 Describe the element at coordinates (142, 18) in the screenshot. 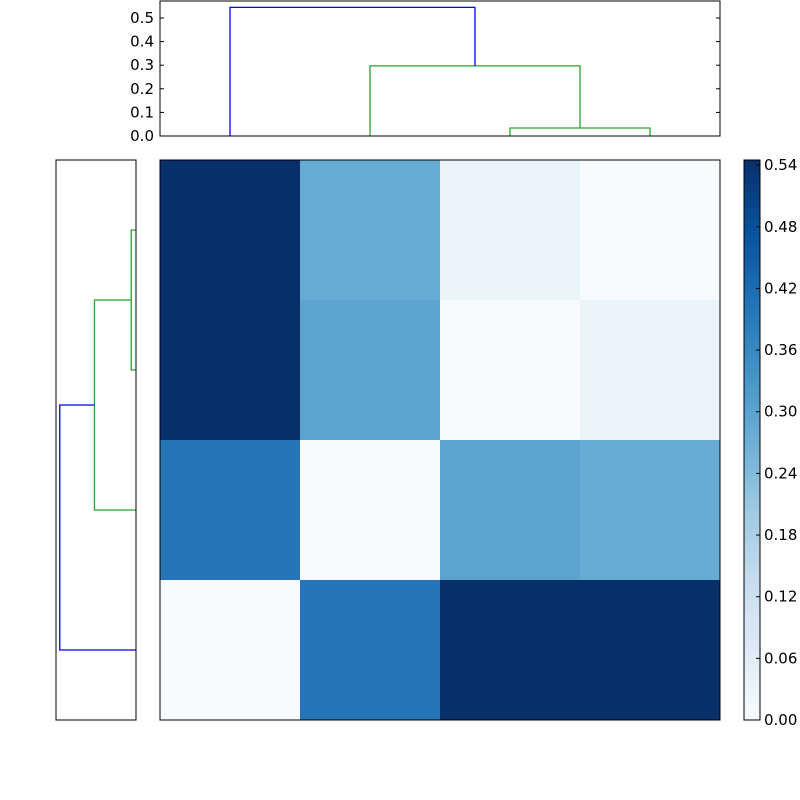

I see `y-tick-label: 0.5` at that location.